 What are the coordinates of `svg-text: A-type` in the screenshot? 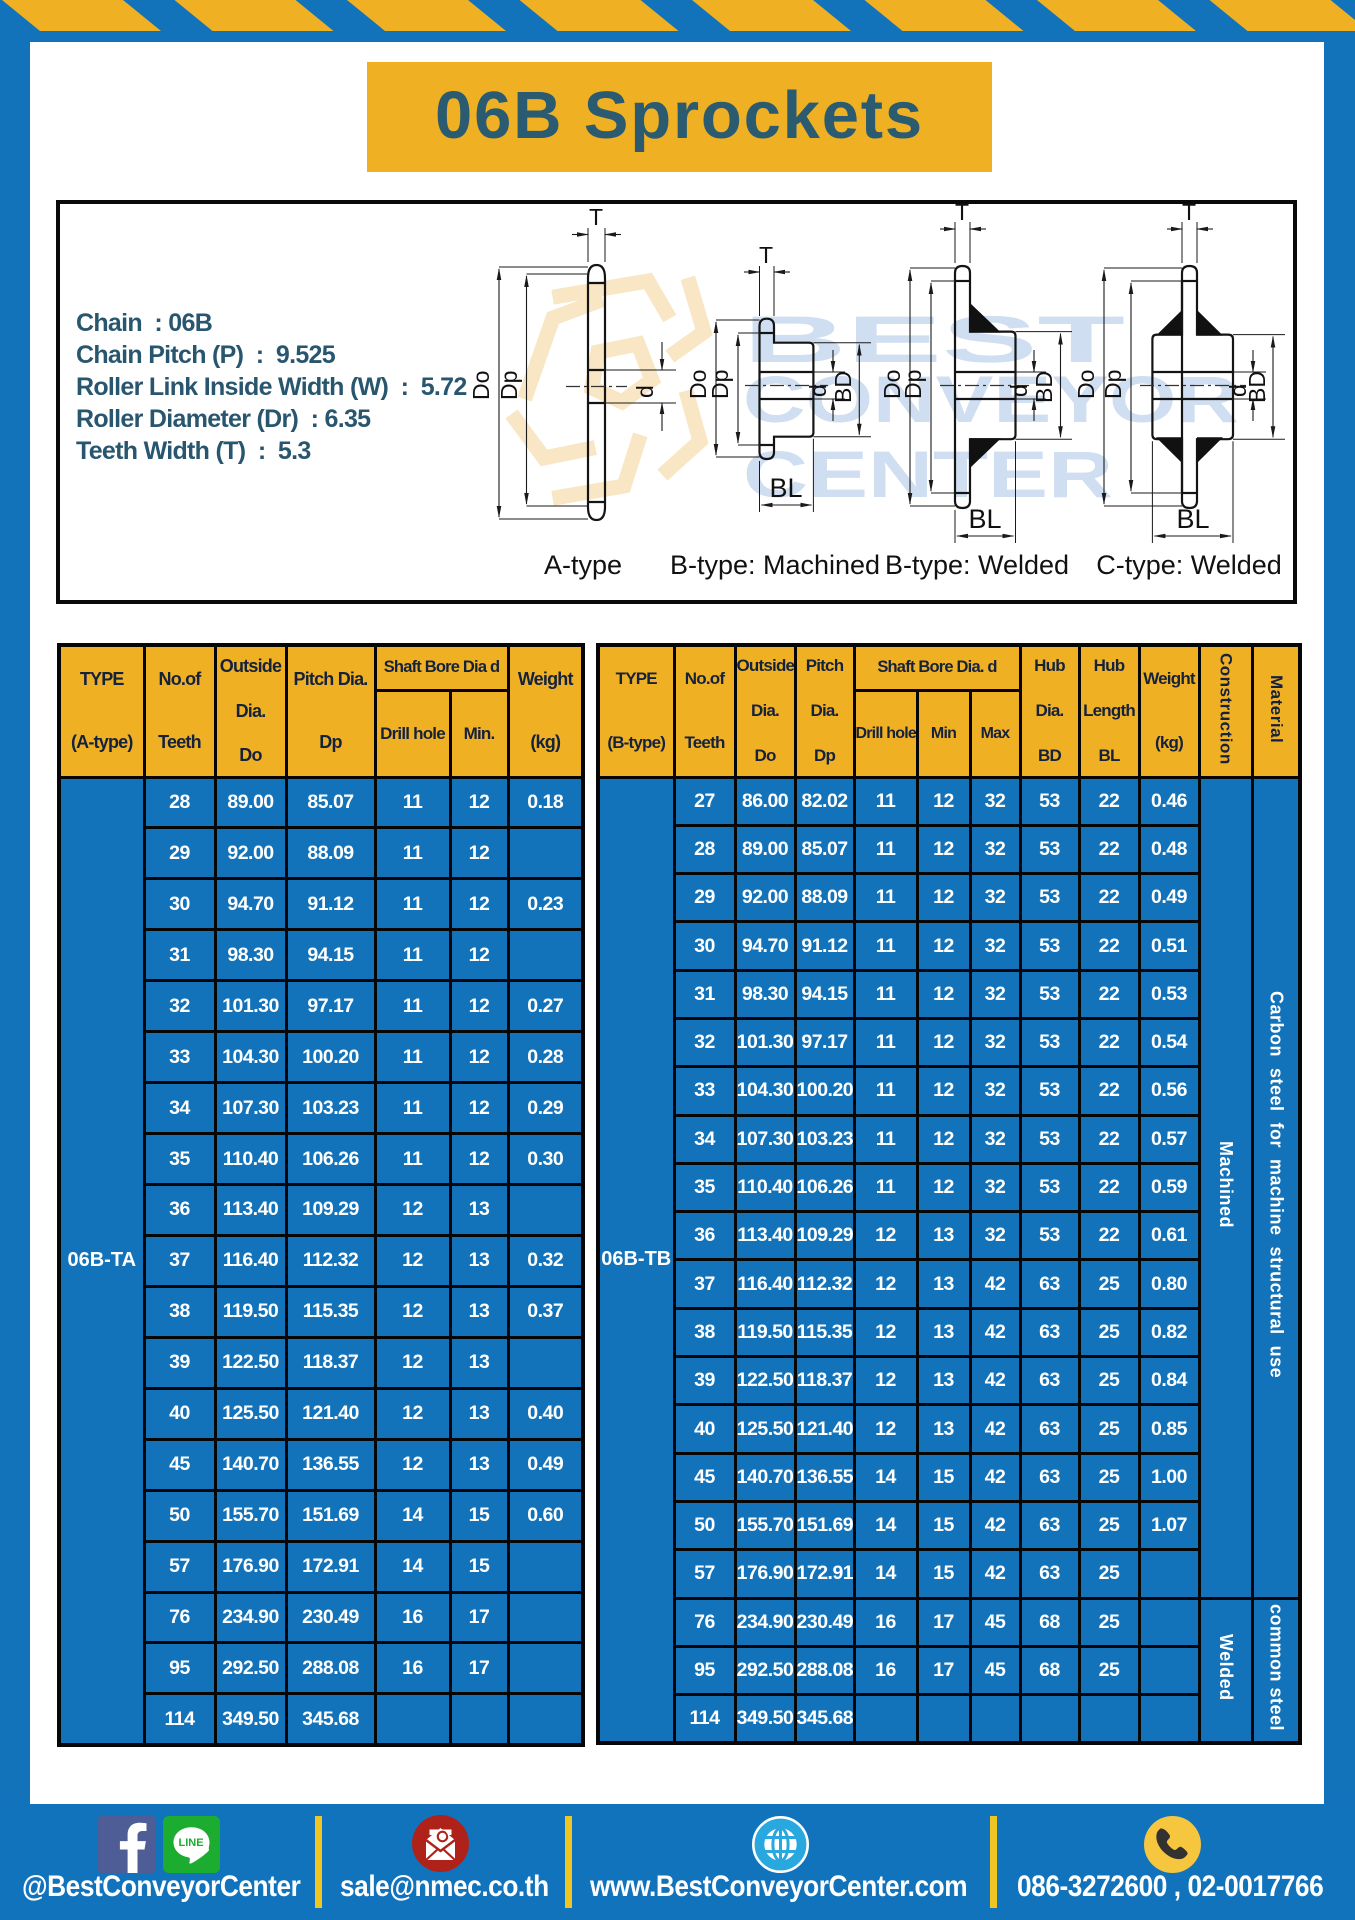 It's located at (583, 565).